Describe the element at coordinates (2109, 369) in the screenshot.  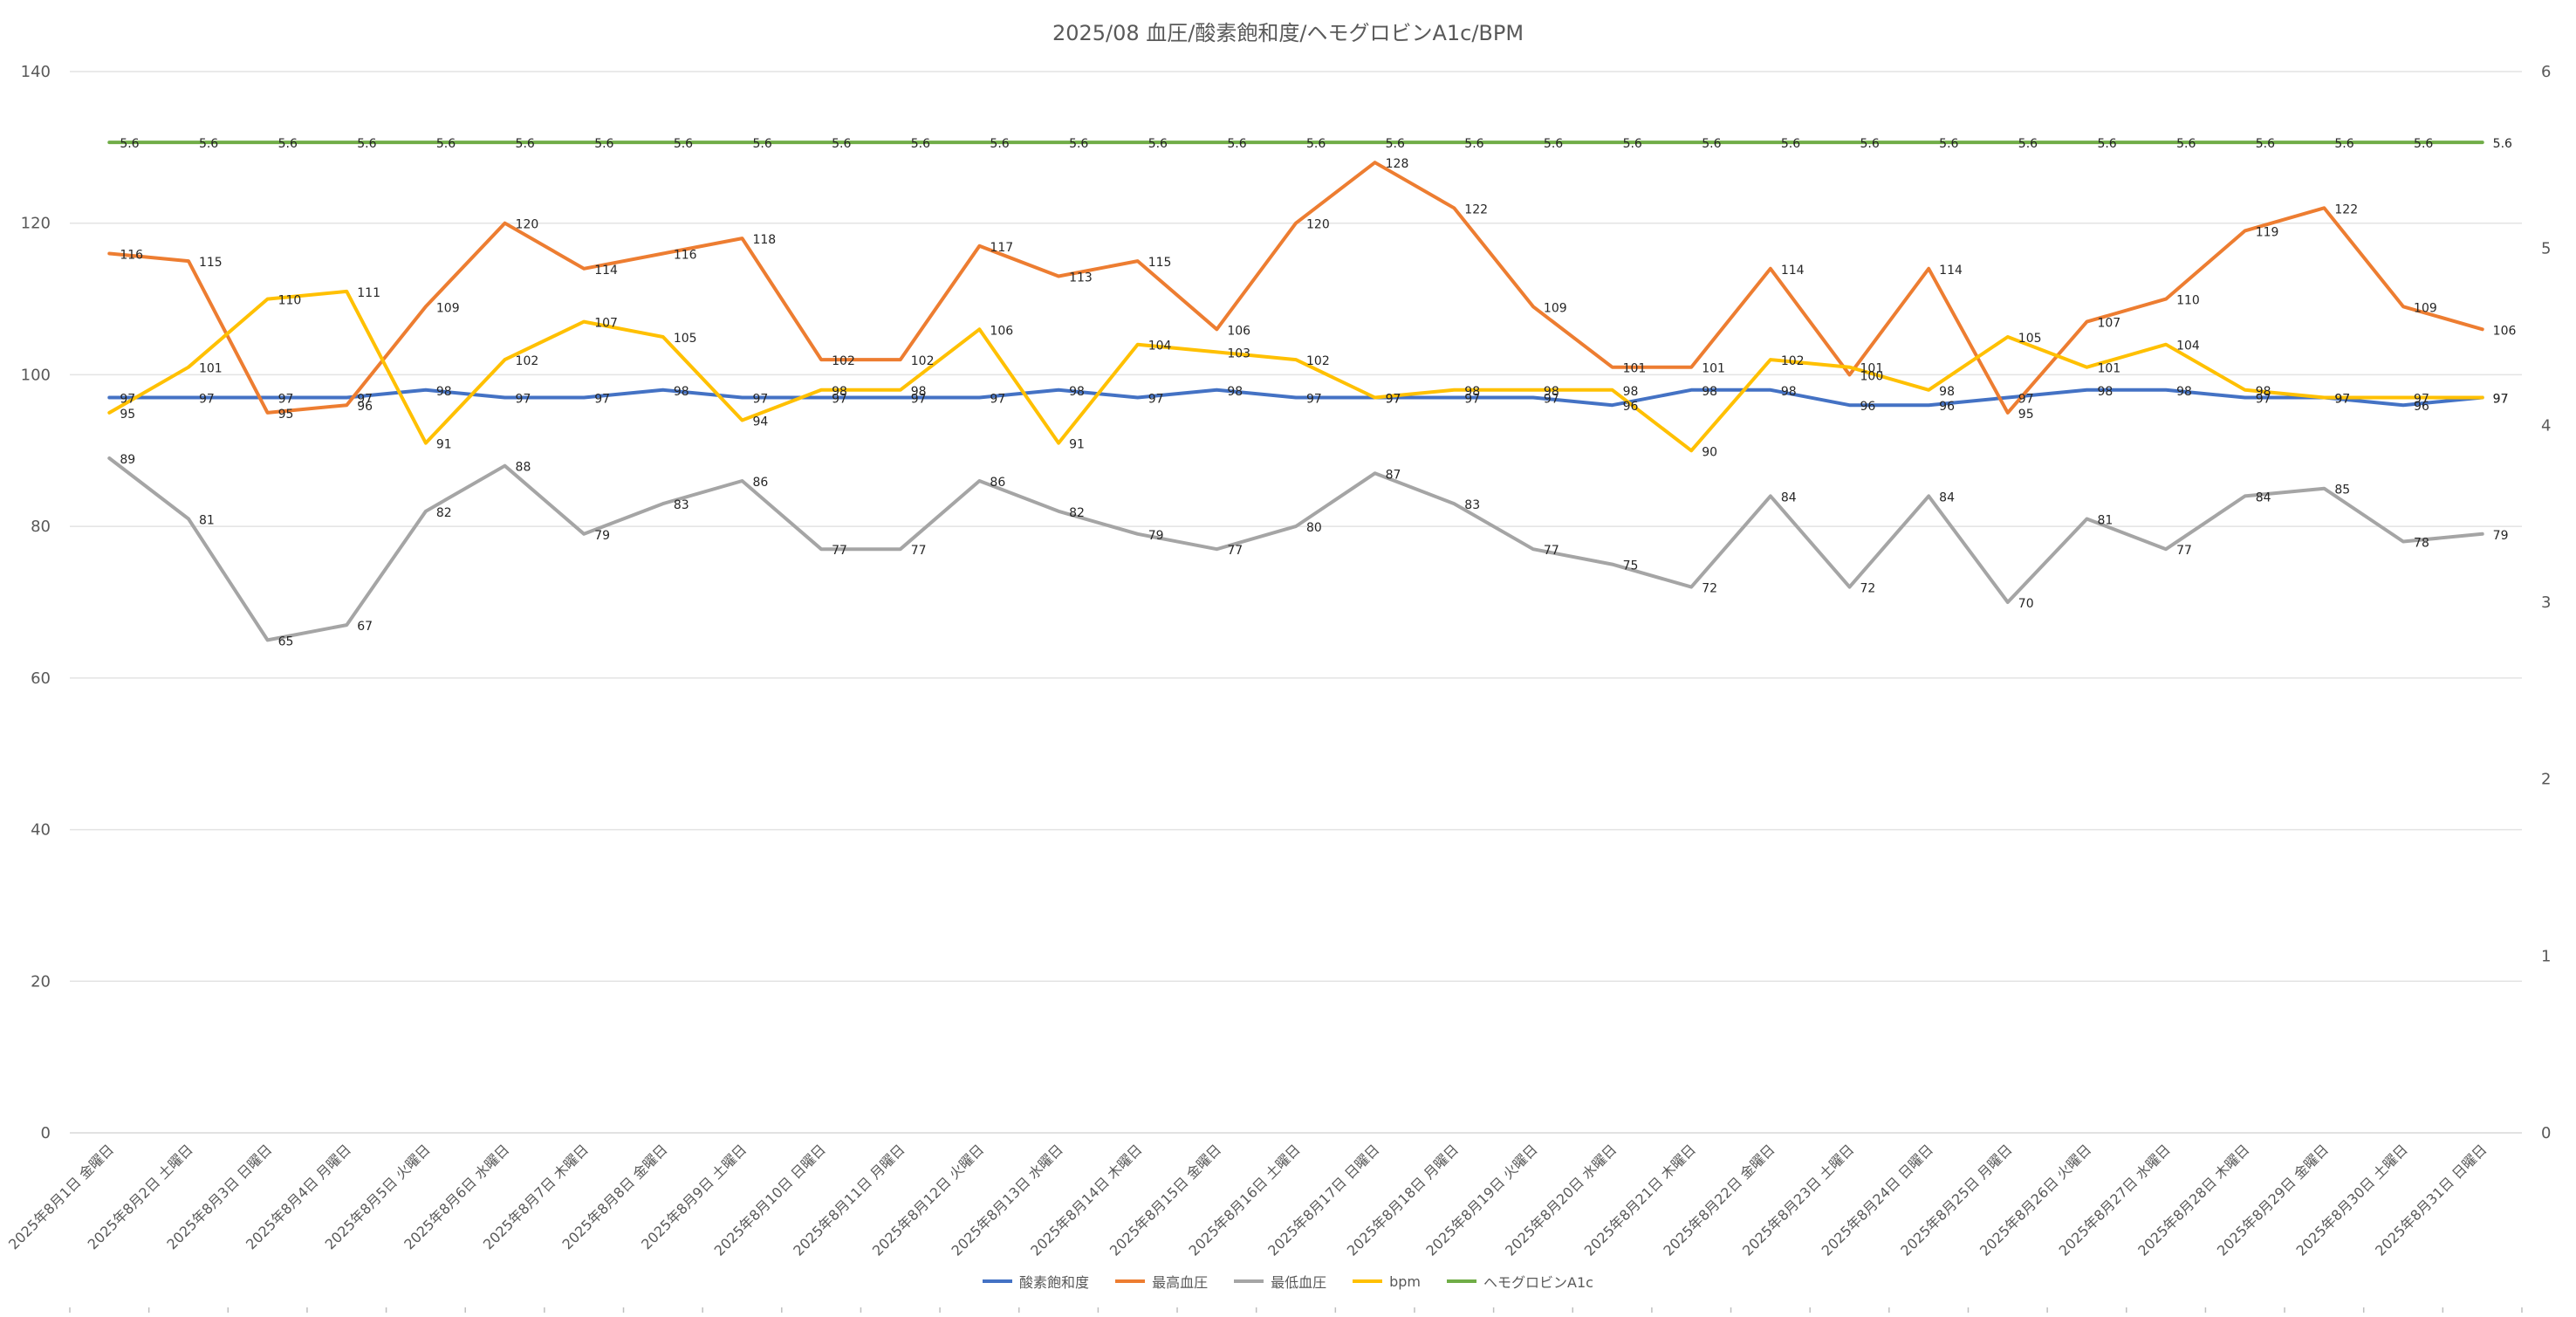
I see `data-label: 101` at that location.